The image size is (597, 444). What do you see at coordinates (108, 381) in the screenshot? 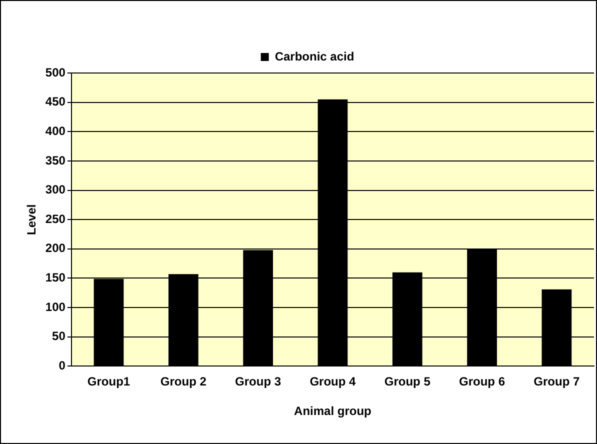
I see `x-tick-label: Group1` at bounding box center [108, 381].